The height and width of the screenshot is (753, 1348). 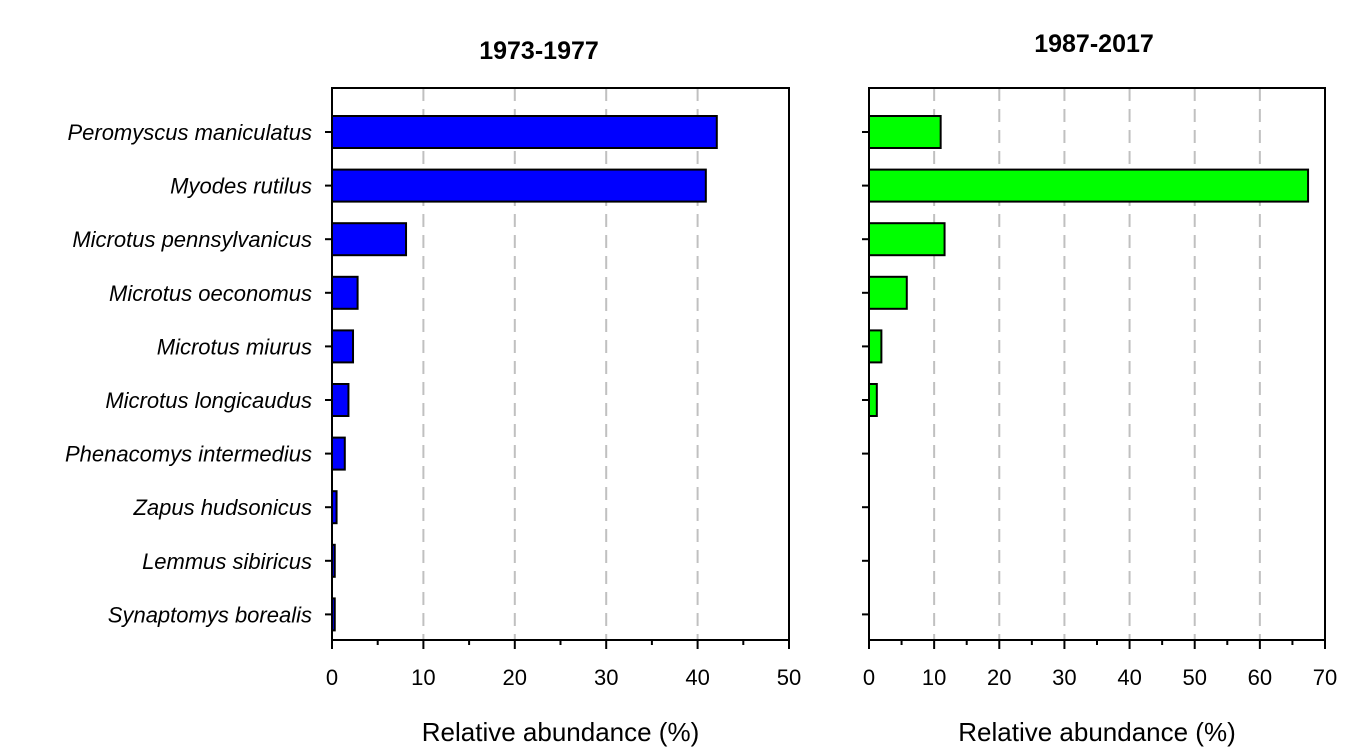 What do you see at coordinates (227, 561) in the screenshot?
I see `category-label: Lemmus sibiricus` at bounding box center [227, 561].